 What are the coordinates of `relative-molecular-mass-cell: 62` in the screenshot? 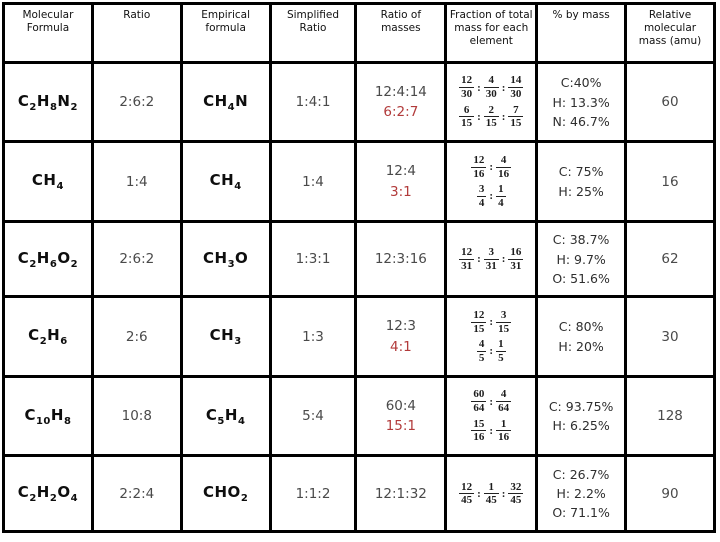 It's located at (670, 259).